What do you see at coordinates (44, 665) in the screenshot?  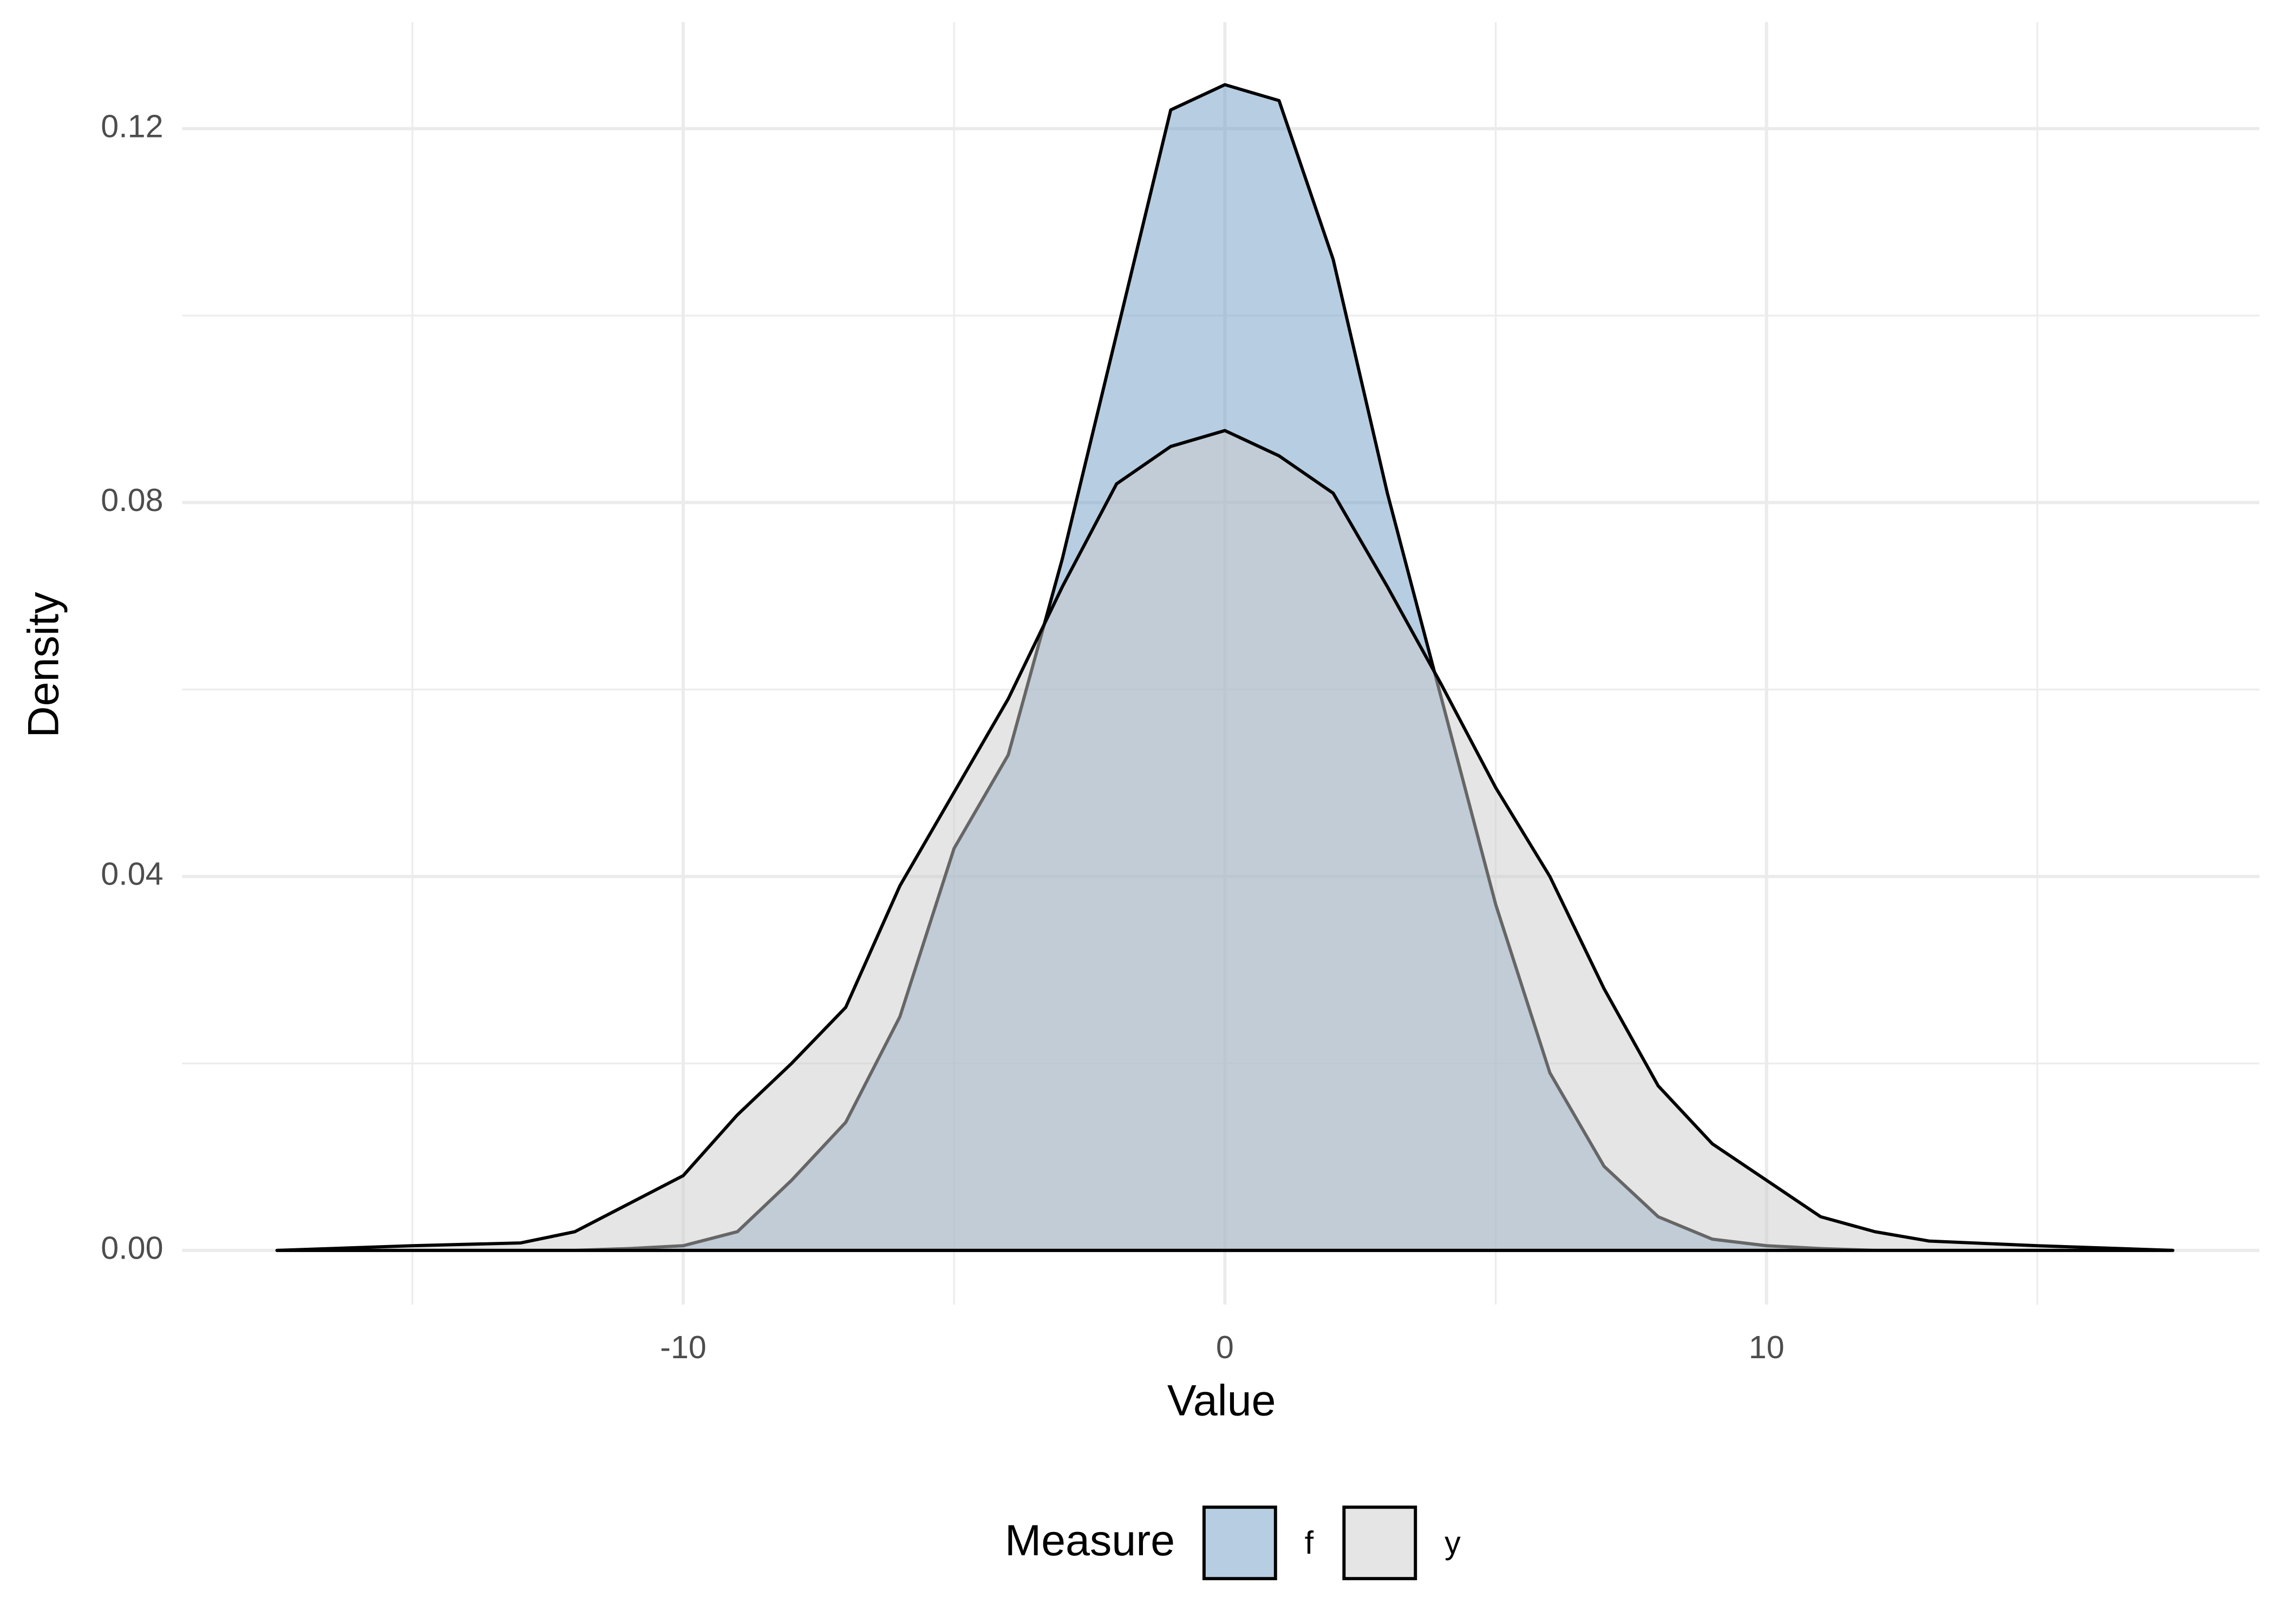 I see `y-axis-title: Density` at bounding box center [44, 665].